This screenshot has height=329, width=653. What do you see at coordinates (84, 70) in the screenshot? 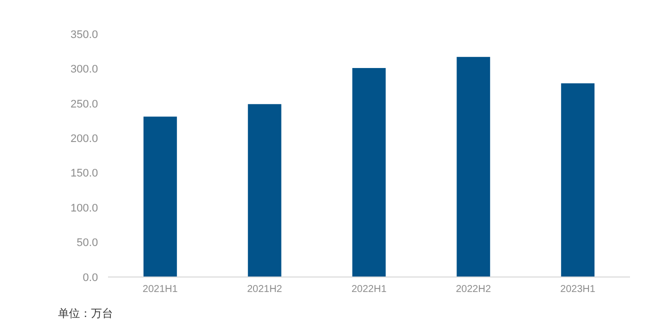
I see `y-tick-label: 300.0` at bounding box center [84, 70].